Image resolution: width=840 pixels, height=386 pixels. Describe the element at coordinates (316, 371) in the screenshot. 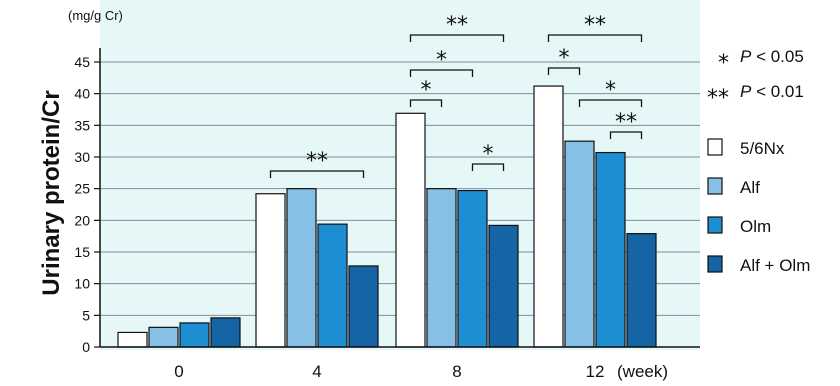

I see `x-tick-label: 4` at that location.